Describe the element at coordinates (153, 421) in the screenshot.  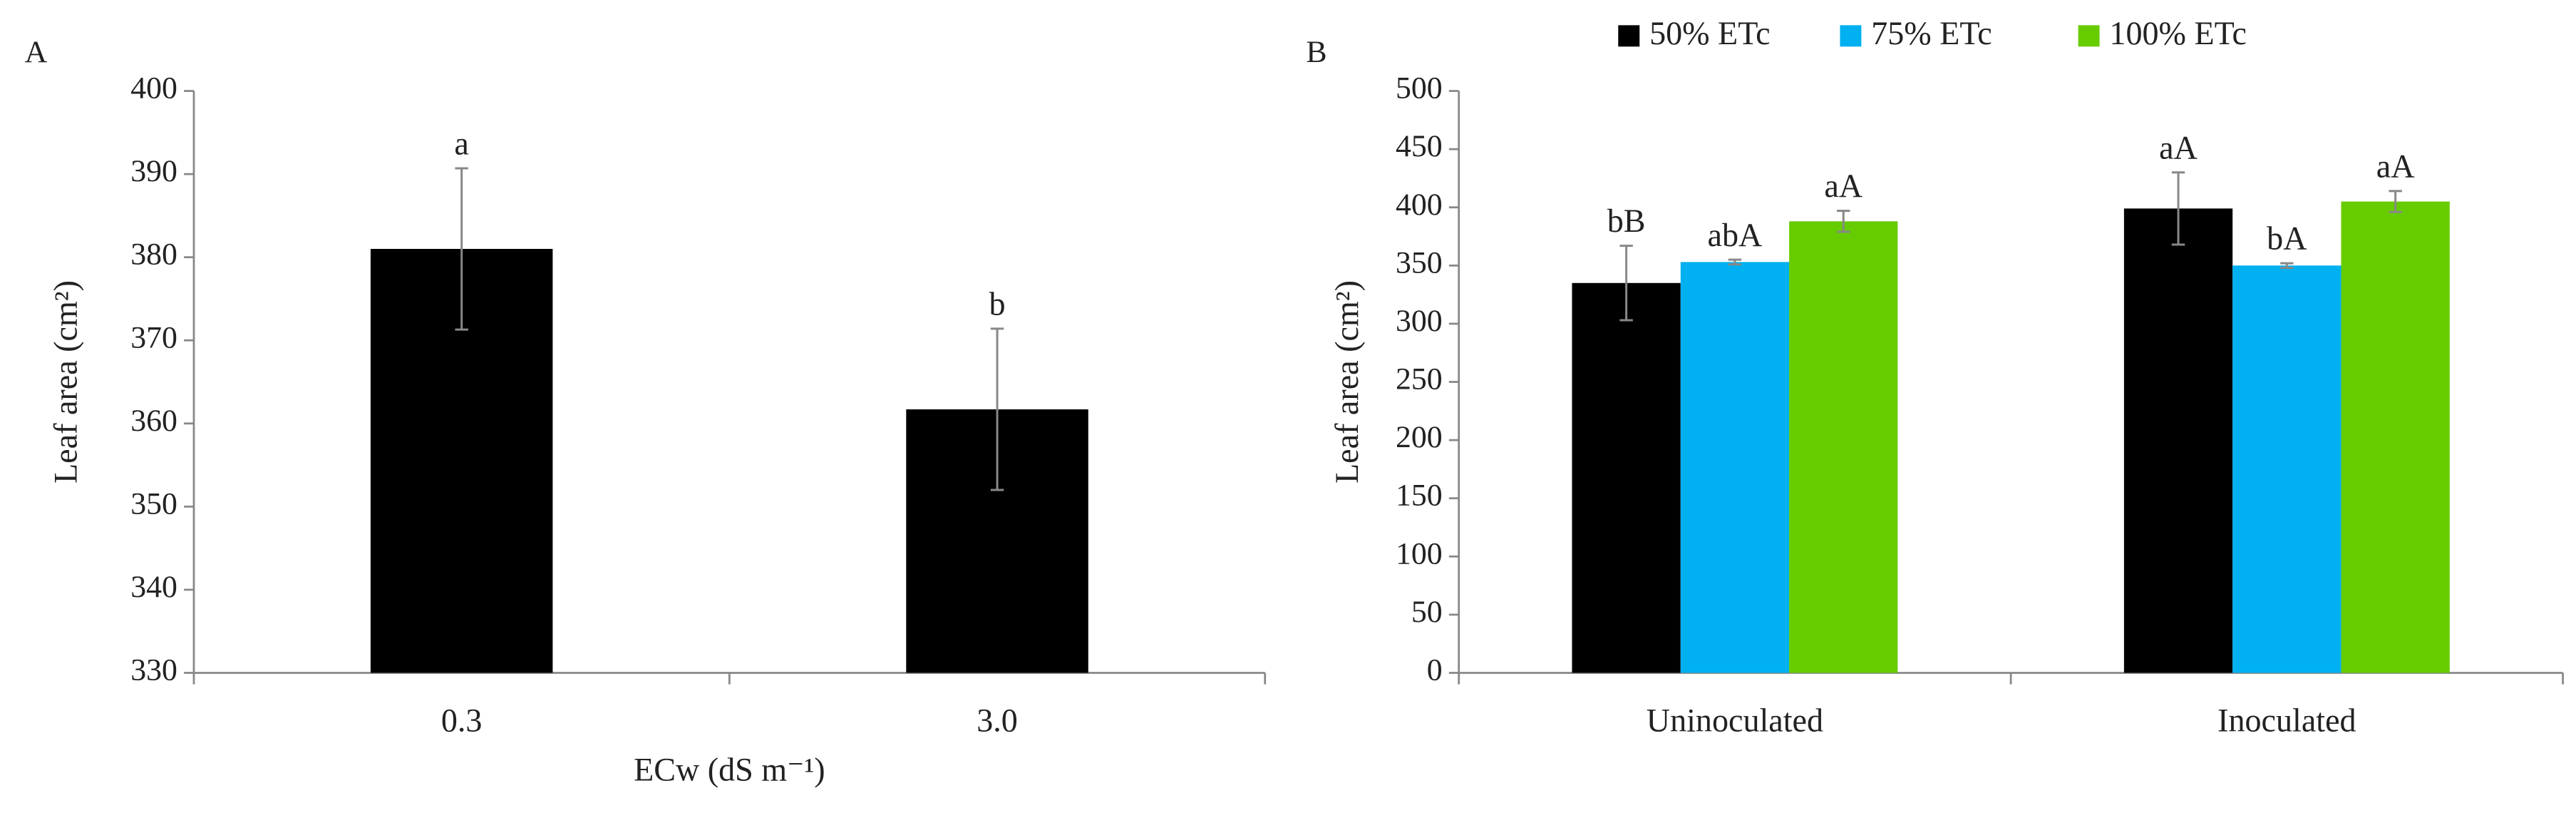
I see `y-tick-label: 360` at that location.